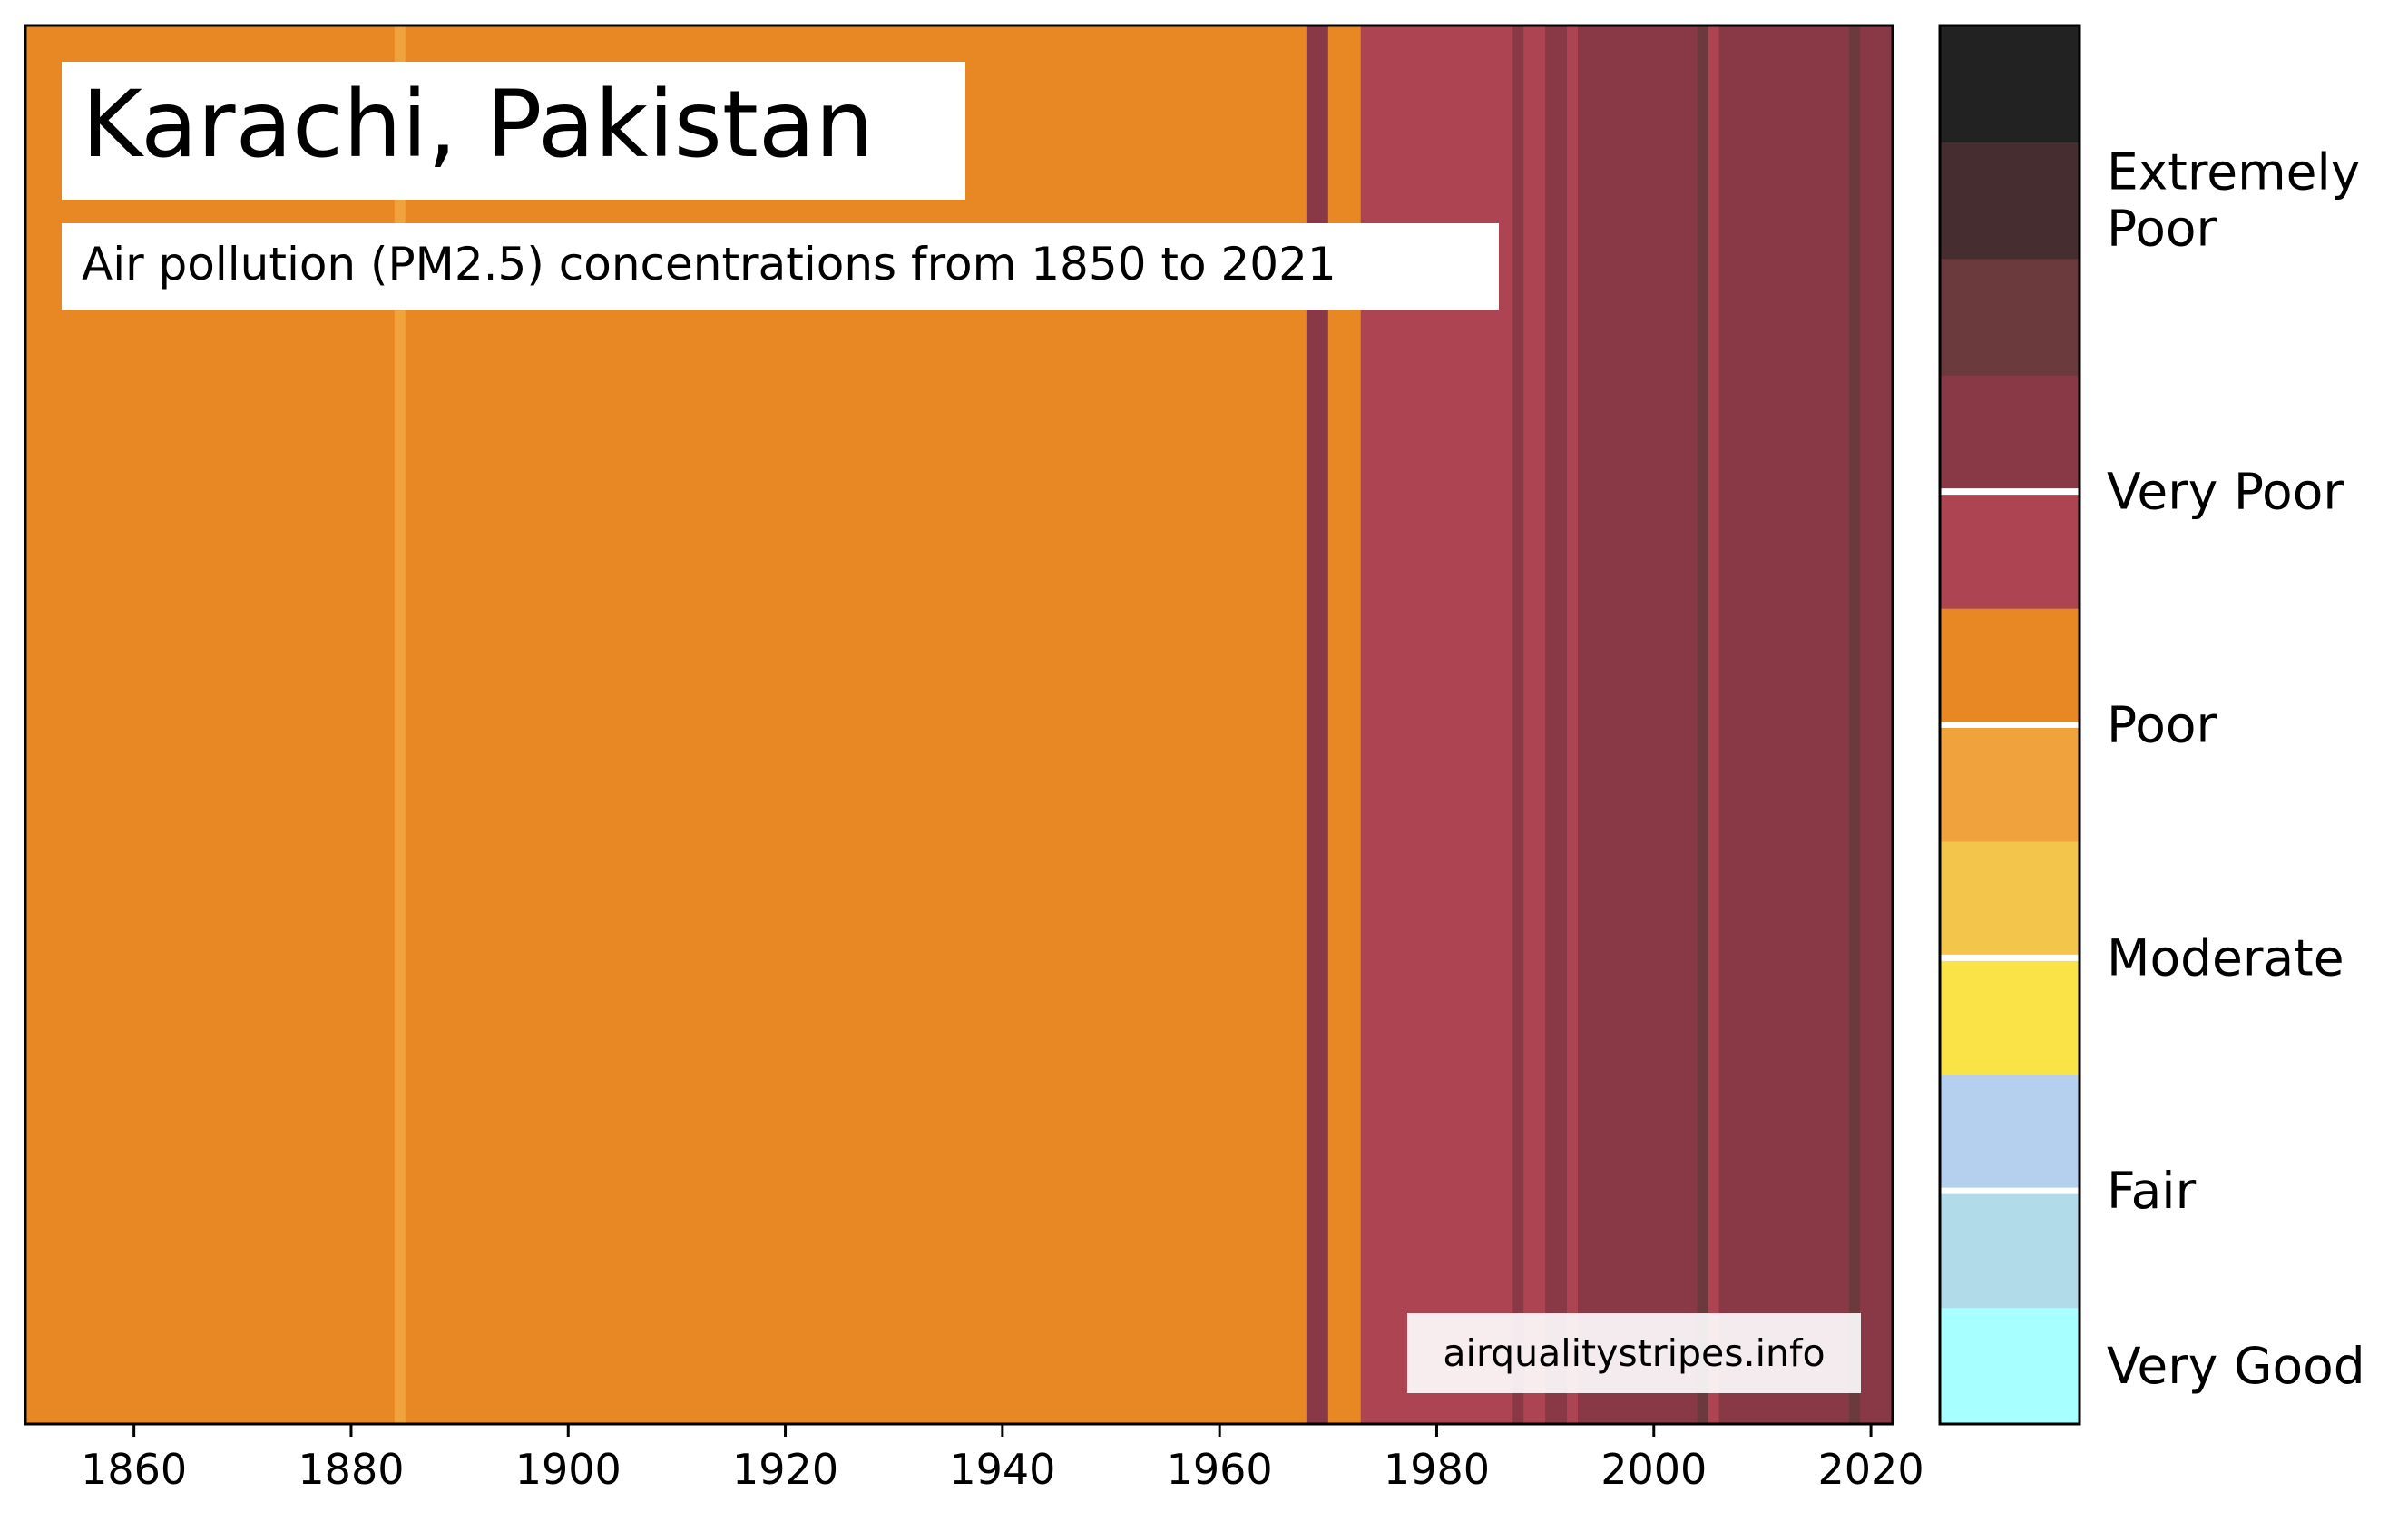 Image resolution: width=2408 pixels, height=1522 pixels. I want to click on legend-label: Very Good, so click(2236, 1366).